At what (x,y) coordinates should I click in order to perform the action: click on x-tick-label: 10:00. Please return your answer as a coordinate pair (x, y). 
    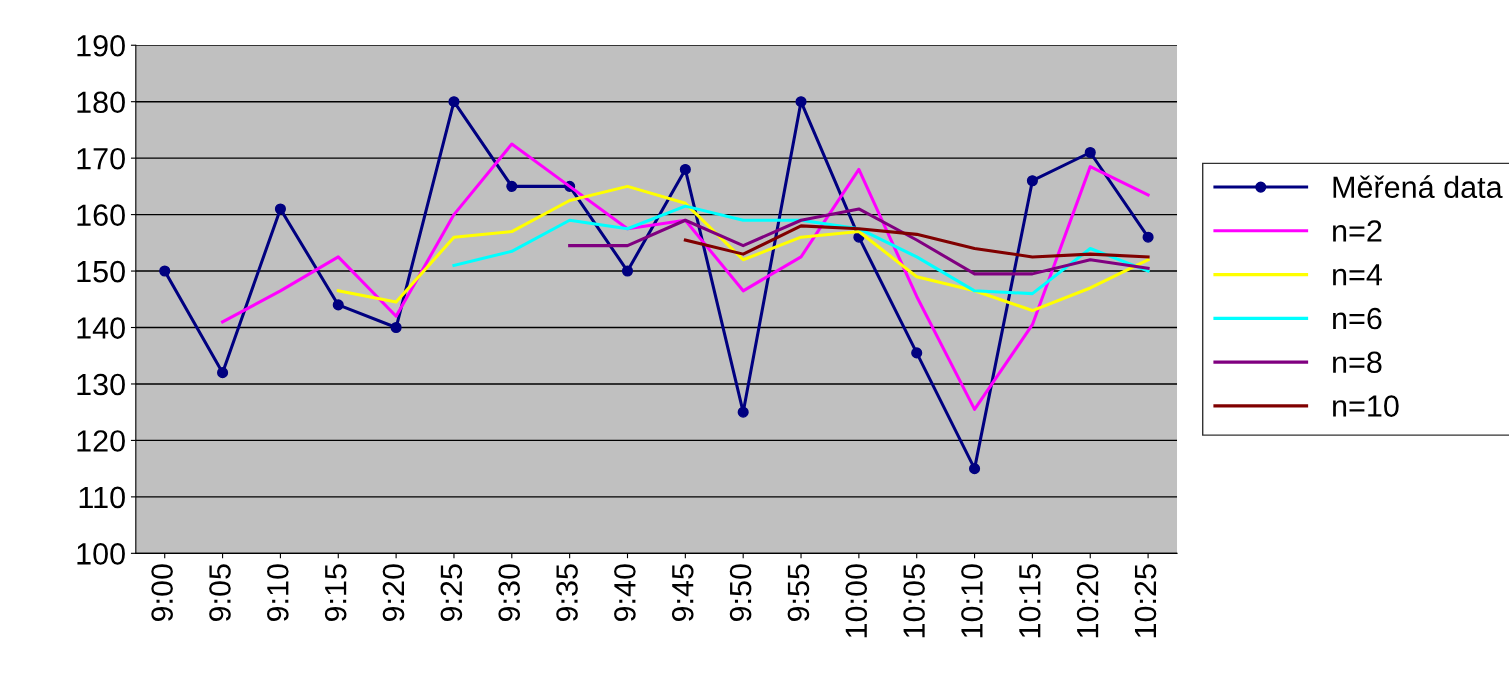
    Looking at the image, I should click on (856, 601).